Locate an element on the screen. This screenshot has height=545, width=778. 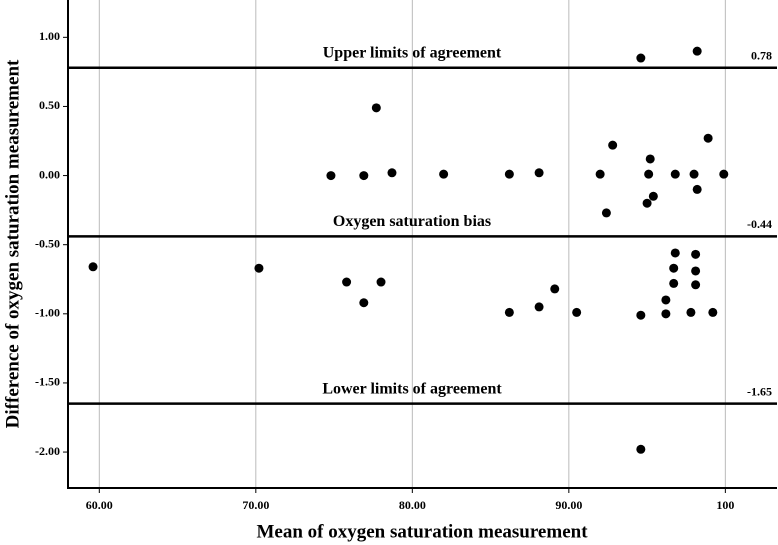
y-tick-label: 1.00 is located at coordinates (49, 36).